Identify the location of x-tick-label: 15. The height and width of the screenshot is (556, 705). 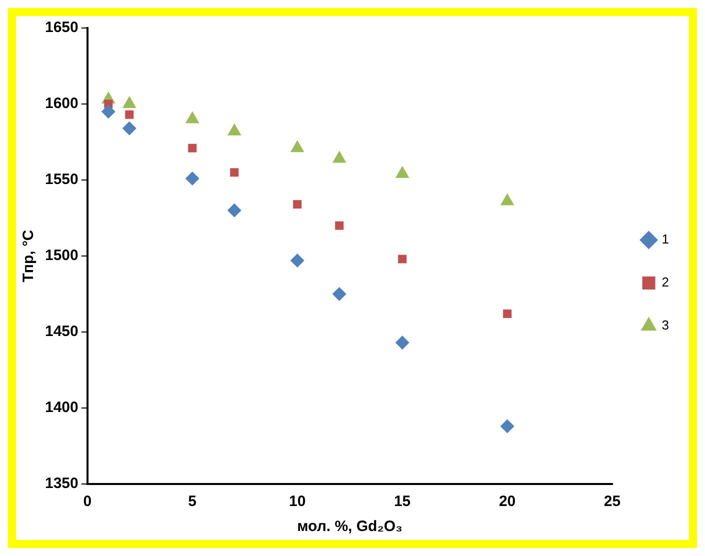
(402, 501).